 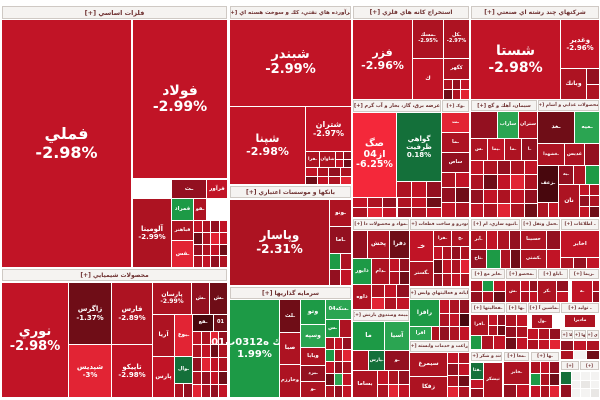 What do you see at coordinates (200, 298) in the screenshot?
I see `stock-tile: ـش` at bounding box center [200, 298].